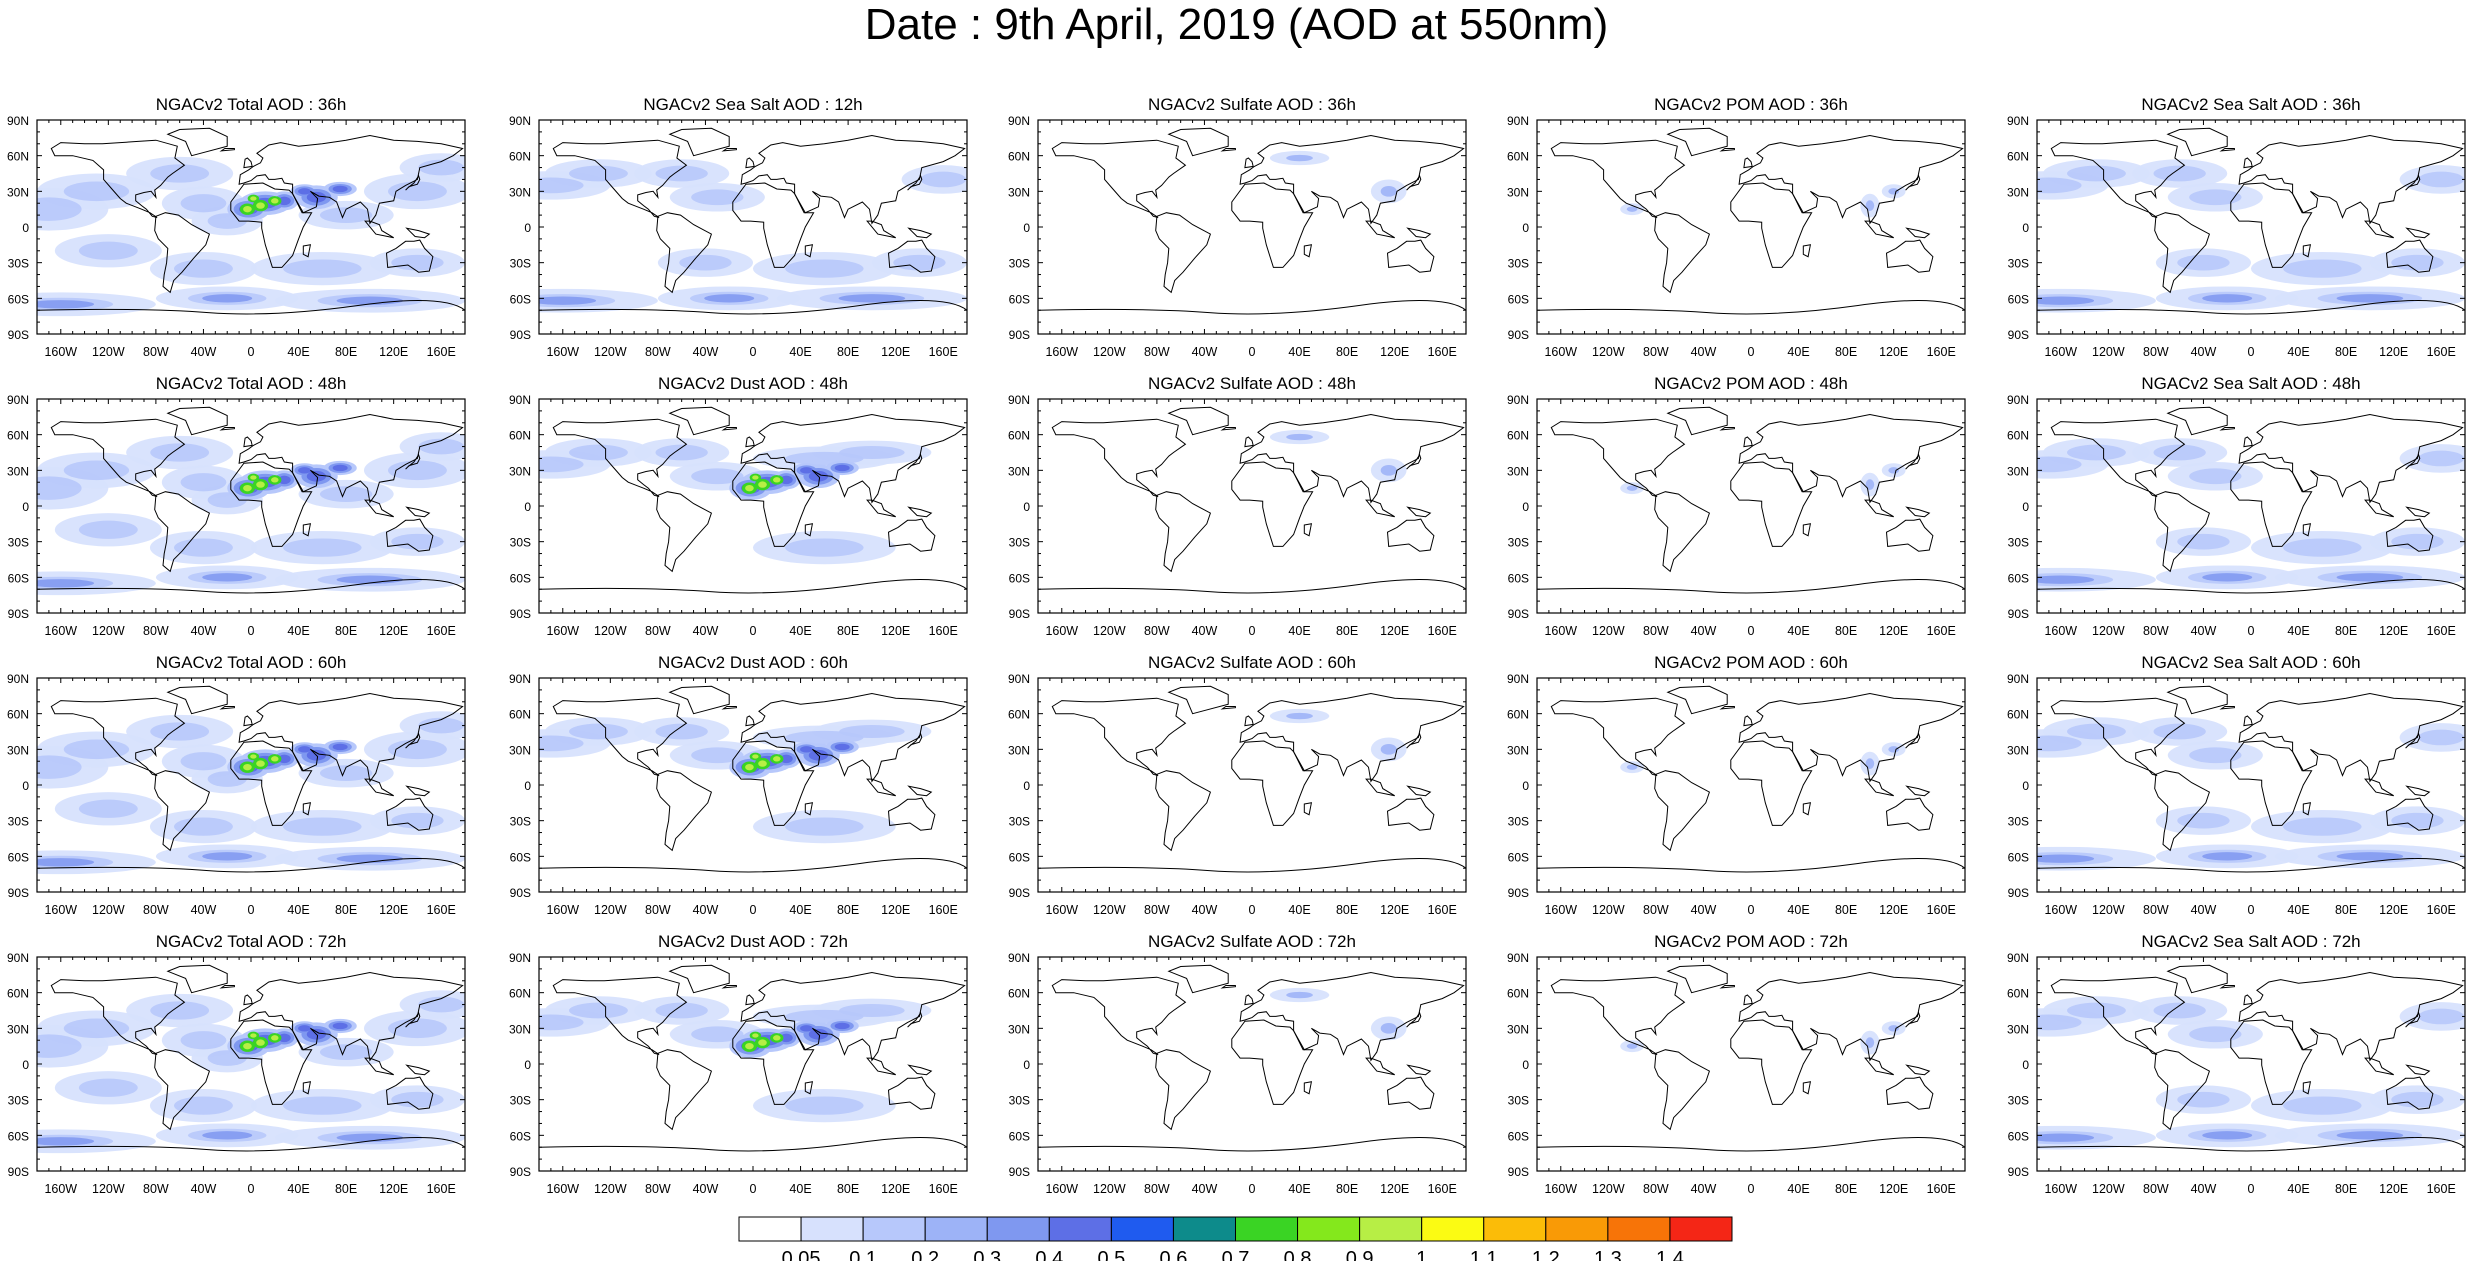  Describe the element at coordinates (1236, 1254) in the screenshot. I see `colorbar-label: 0.7` at that location.